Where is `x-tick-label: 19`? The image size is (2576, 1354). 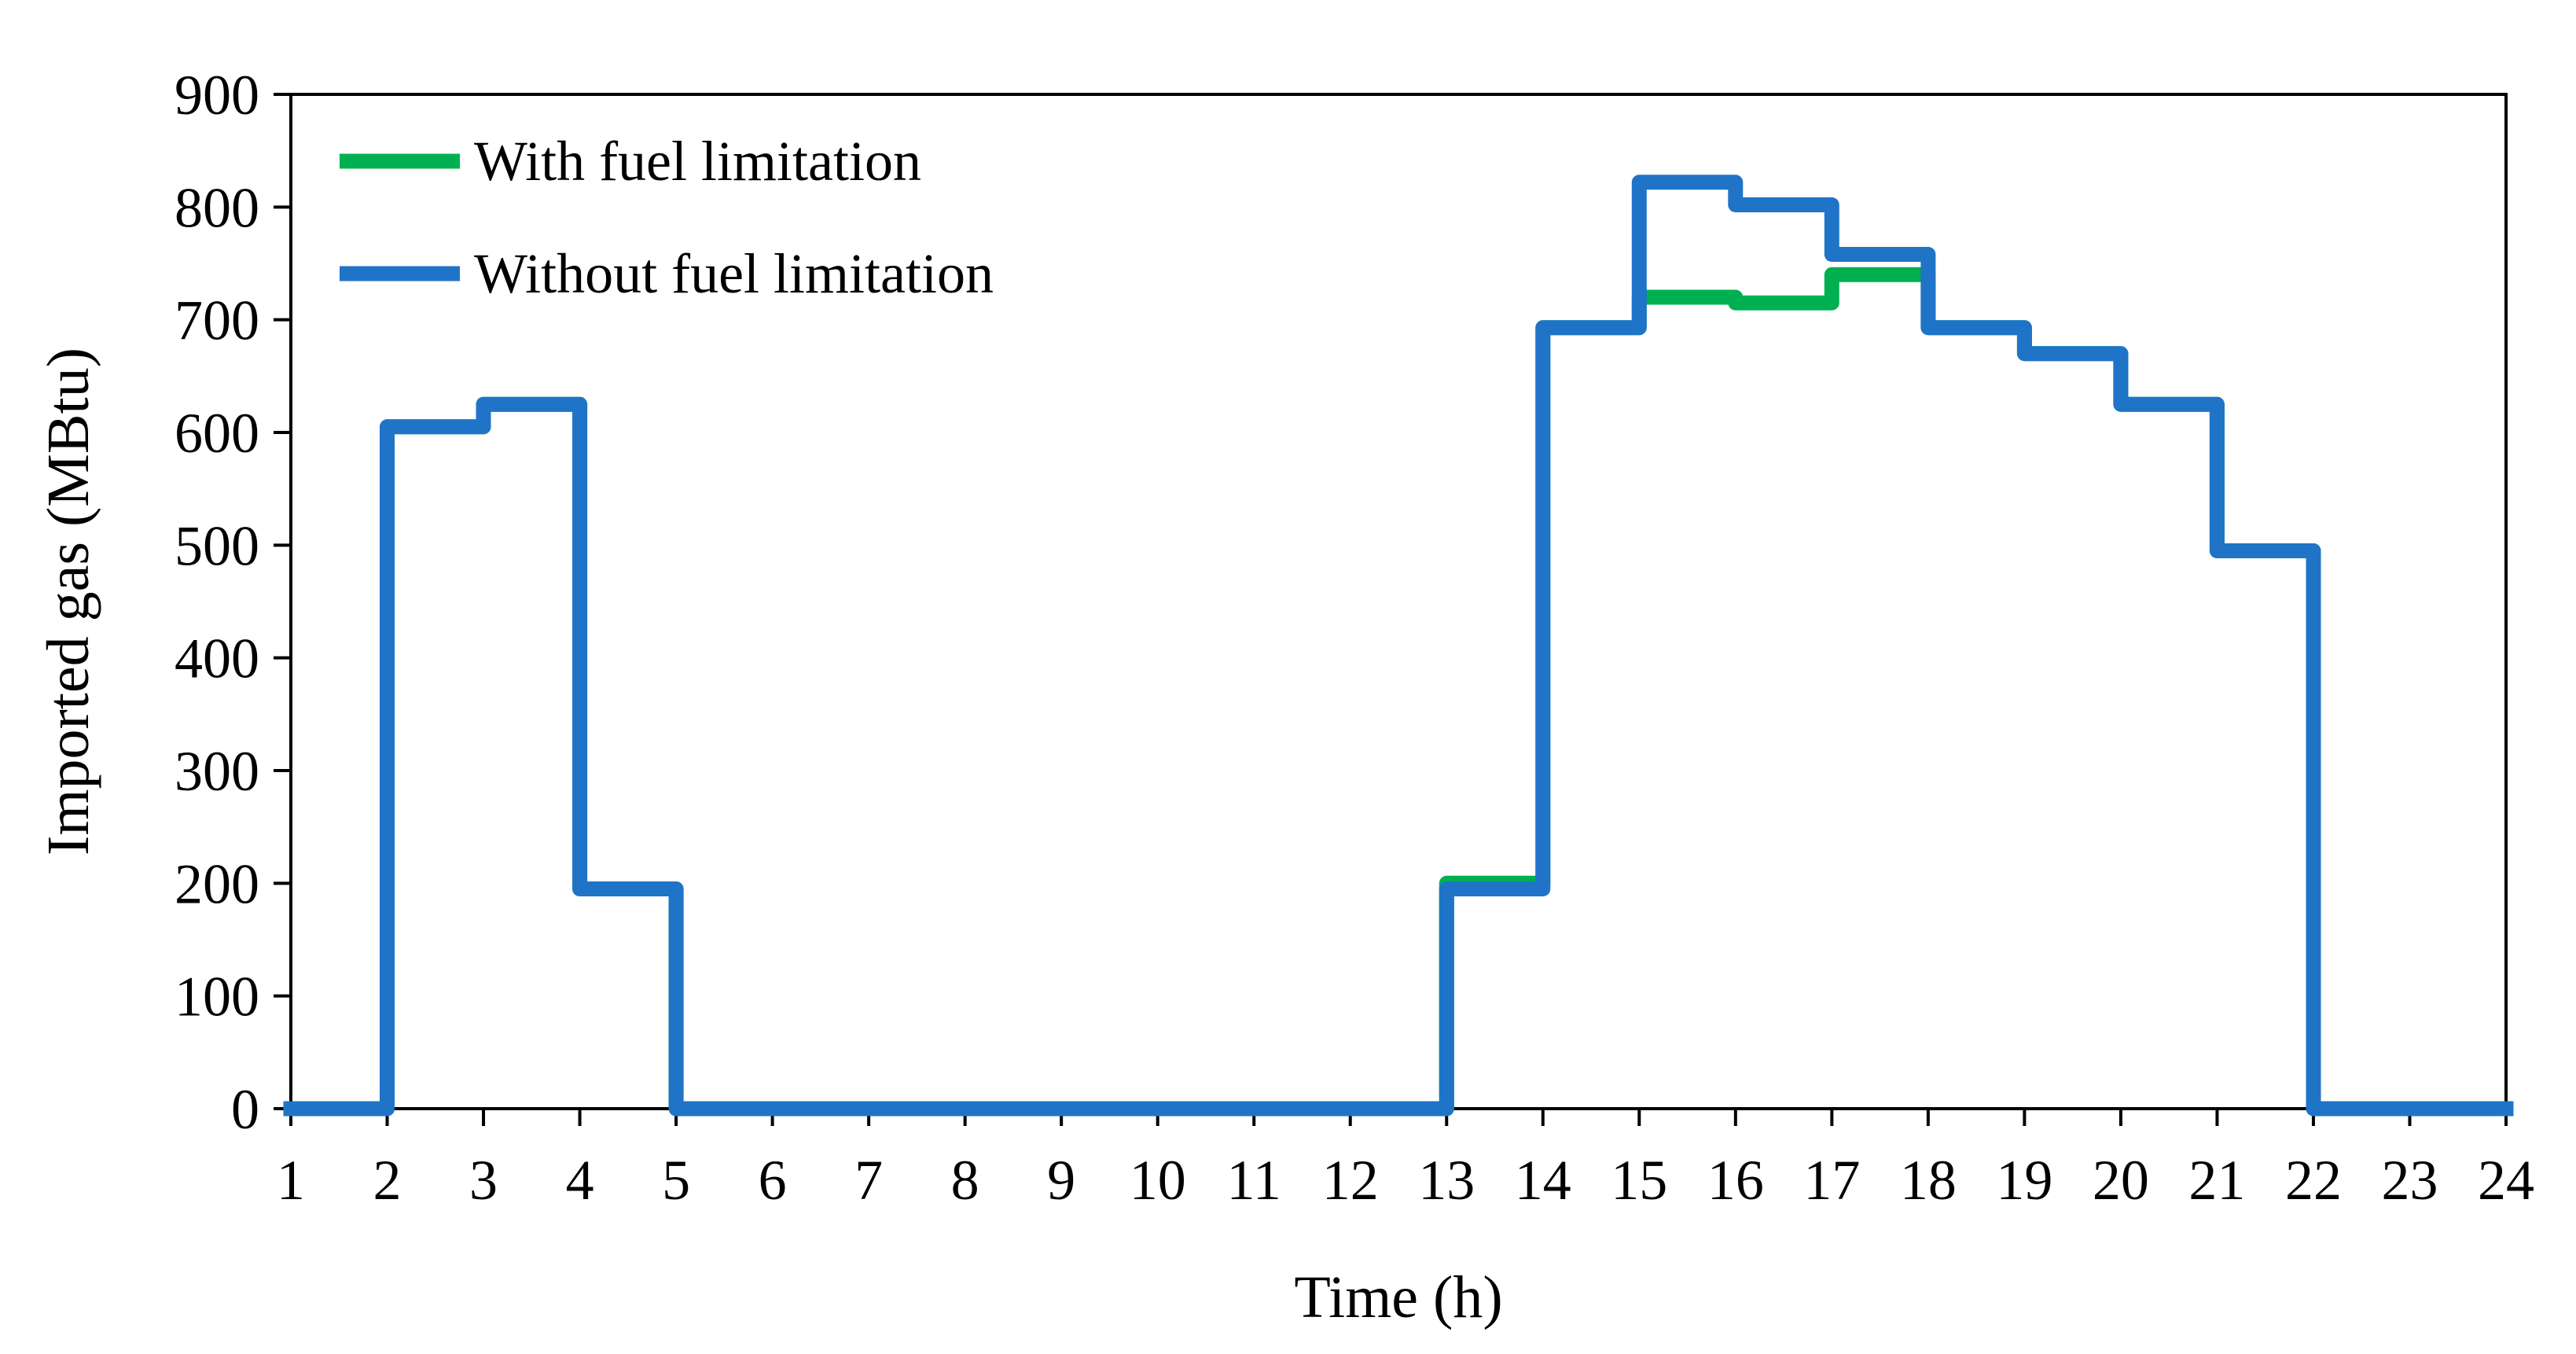
x-tick-label: 19 is located at coordinates (2024, 1180).